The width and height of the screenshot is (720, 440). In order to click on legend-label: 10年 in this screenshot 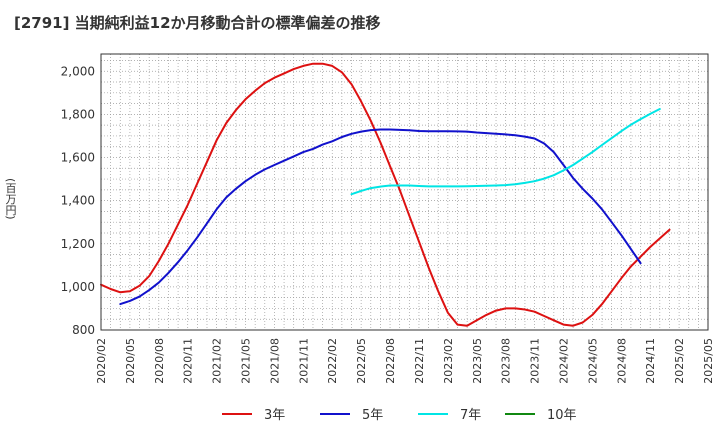, I will do `click(562, 415)`.